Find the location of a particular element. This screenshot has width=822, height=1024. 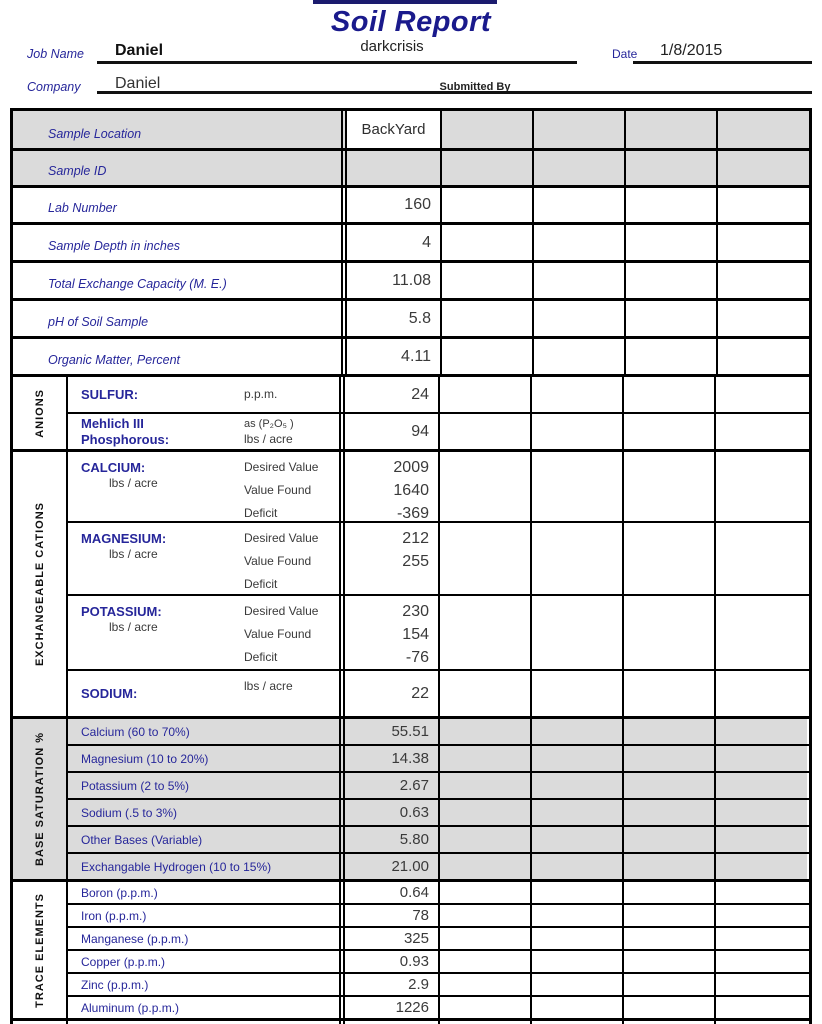

total-exchange-capacity-value: 11.08 is located at coordinates (411, 280).